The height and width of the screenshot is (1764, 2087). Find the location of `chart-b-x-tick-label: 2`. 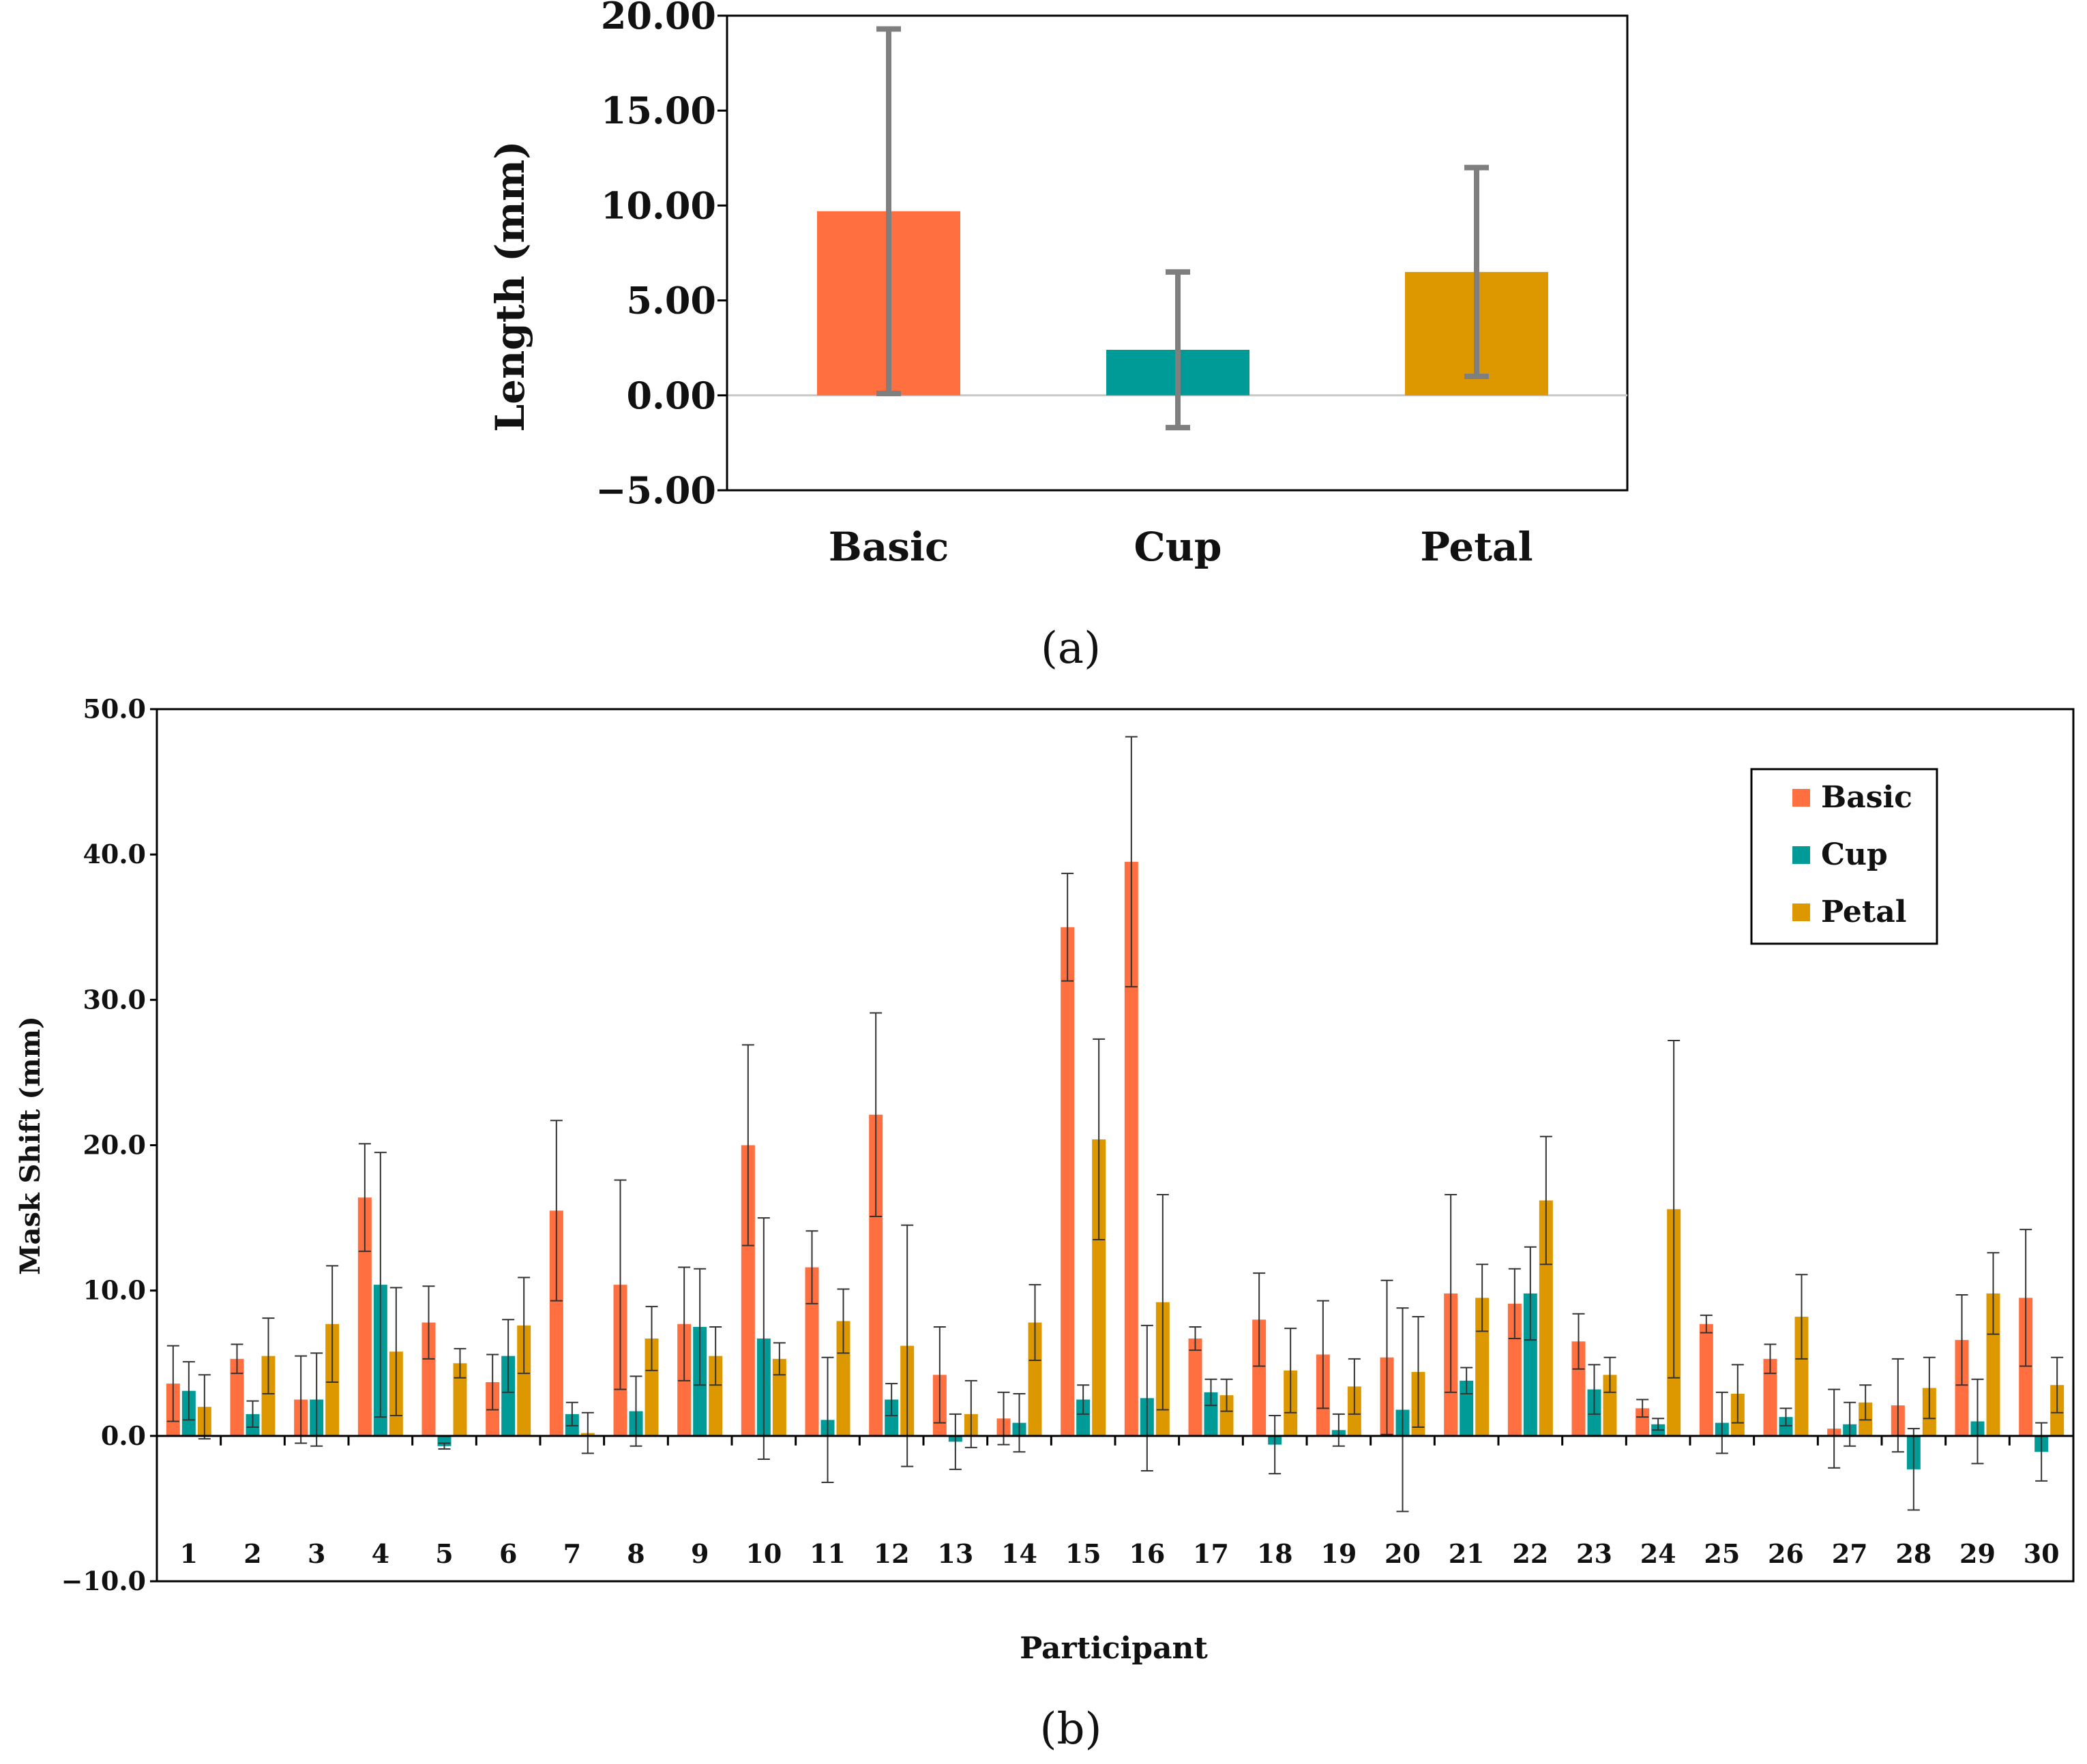

chart-b-x-tick-label: 2 is located at coordinates (252, 1554).